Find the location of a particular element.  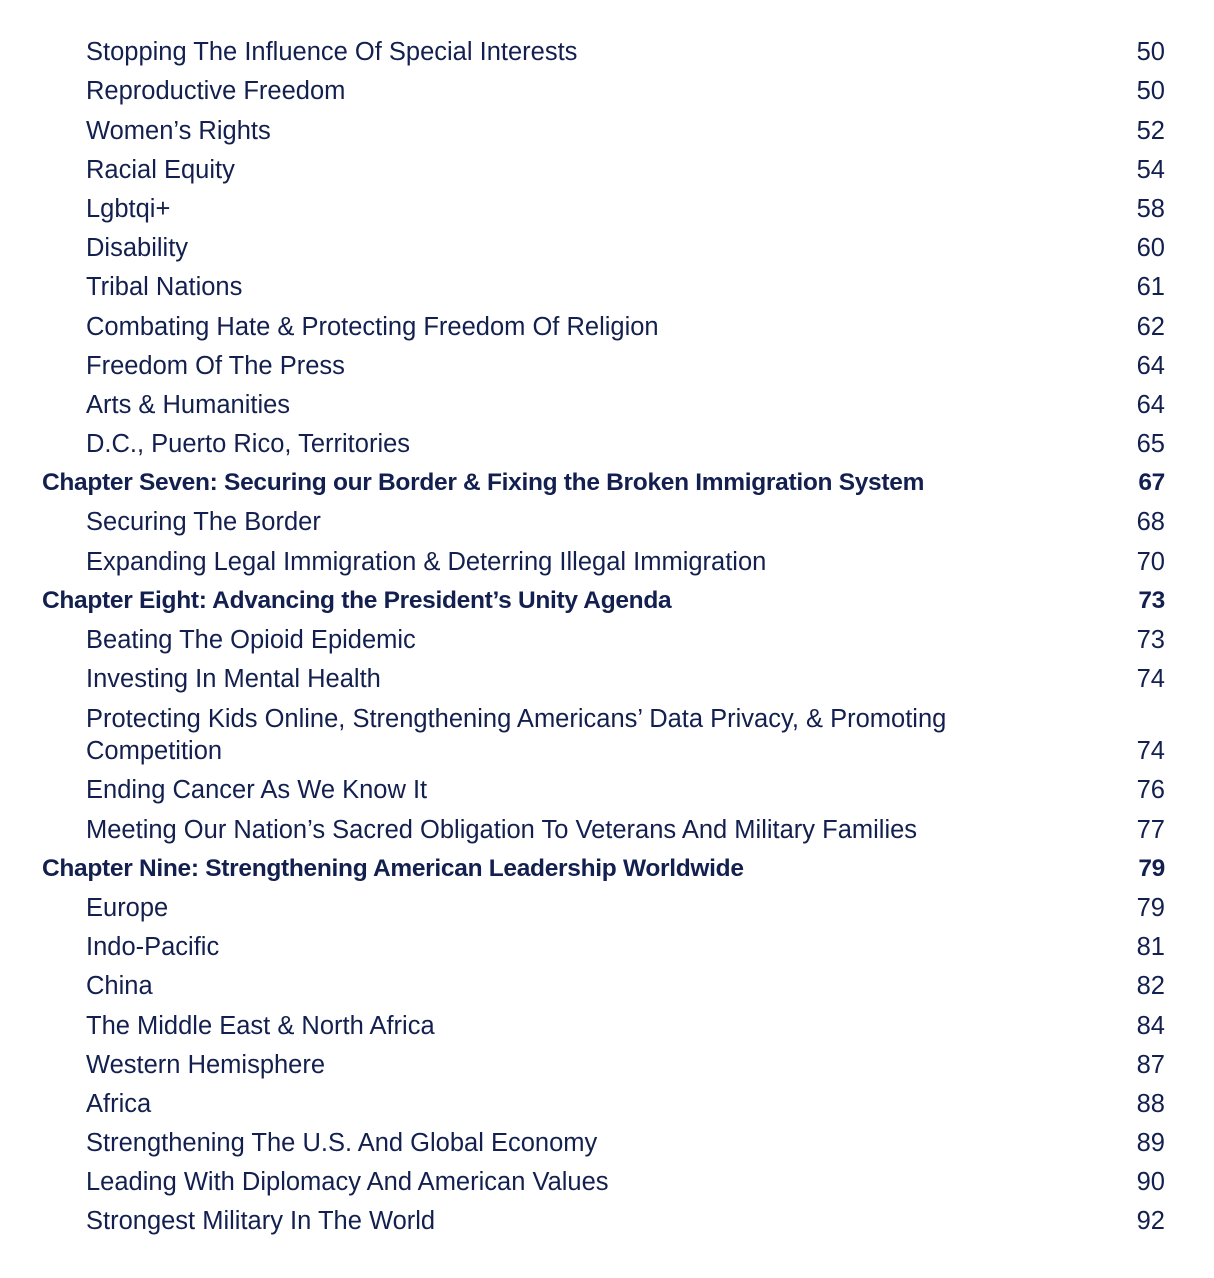

entry-page-number: 52 is located at coordinates (1150, 130).